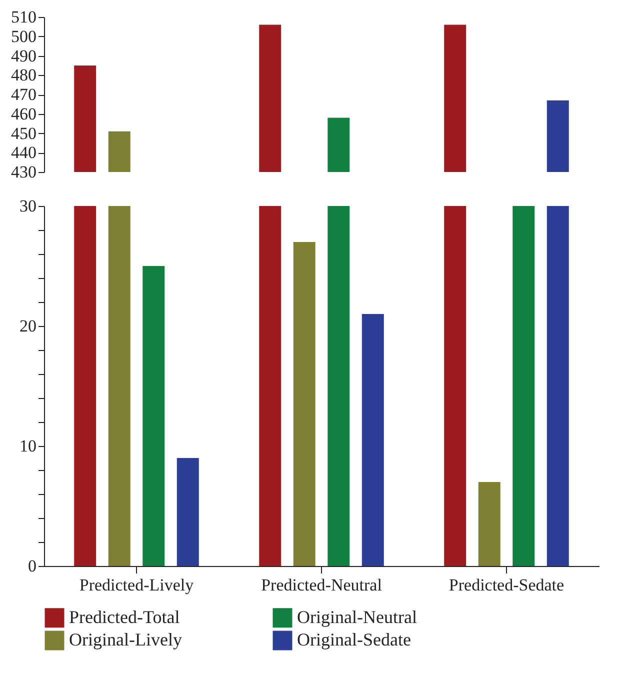 Image resolution: width=619 pixels, height=684 pixels. I want to click on y-tick-label: 510, so click(23, 17).